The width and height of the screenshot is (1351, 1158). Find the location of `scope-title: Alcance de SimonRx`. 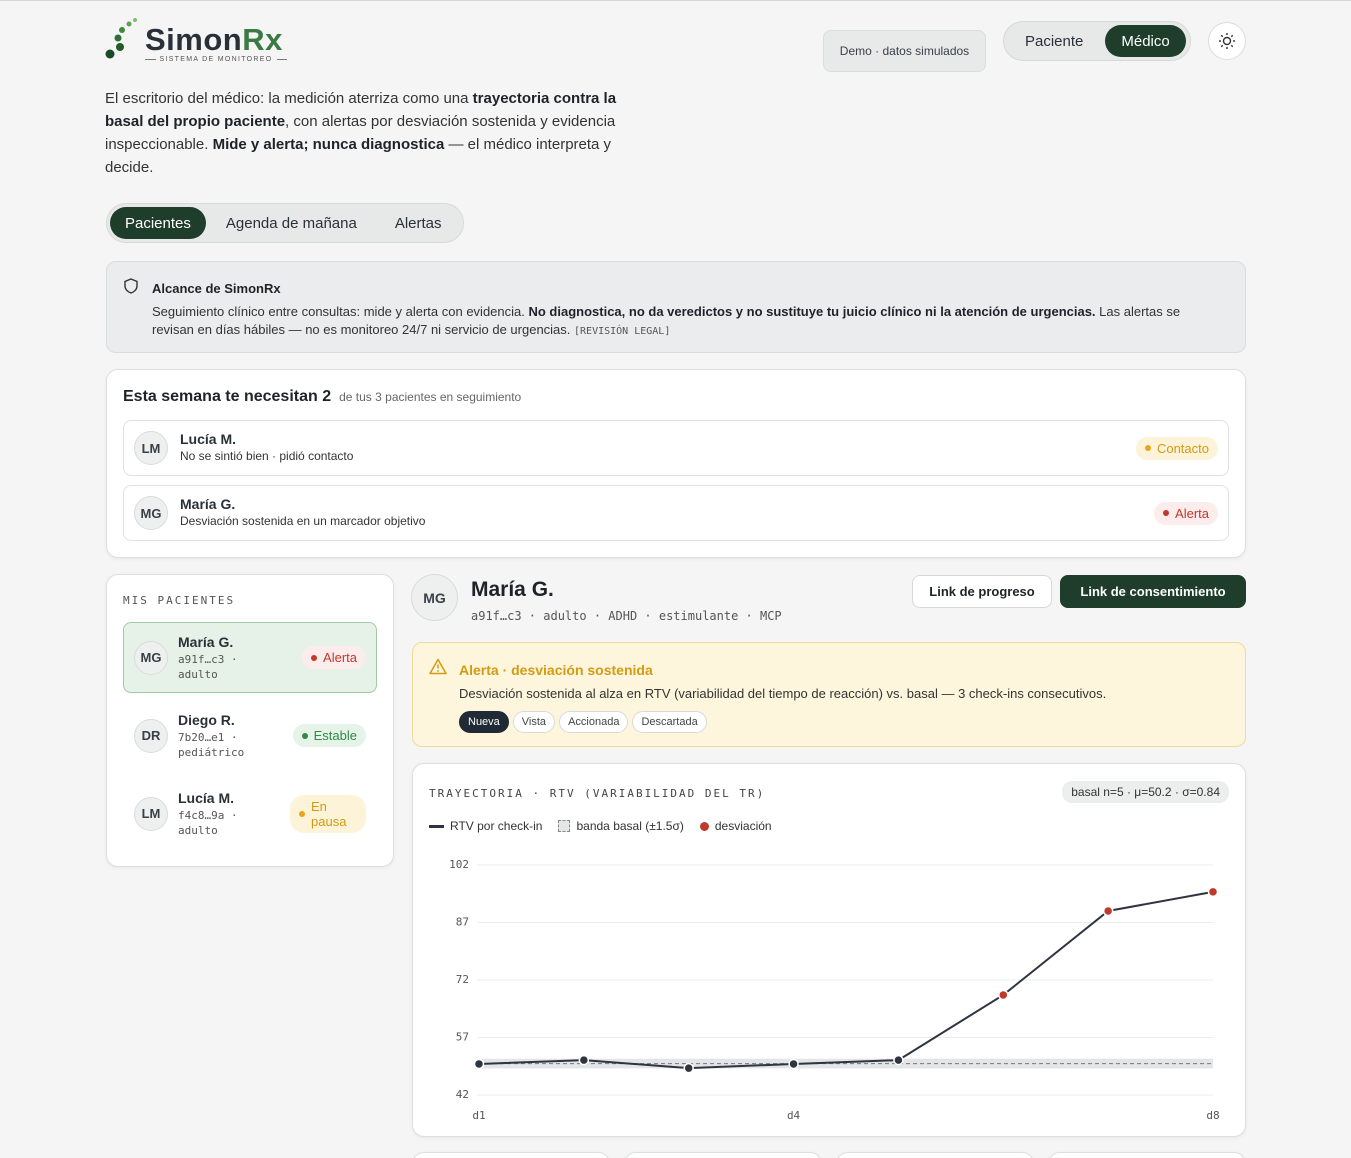

scope-title: Alcance de SimonRx is located at coordinates (216, 288).